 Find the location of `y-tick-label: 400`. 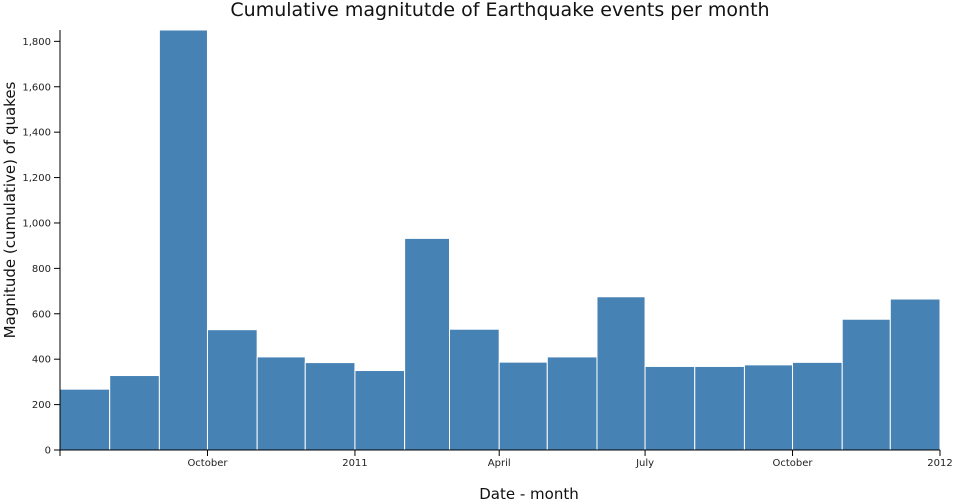

y-tick-label: 400 is located at coordinates (41, 360).